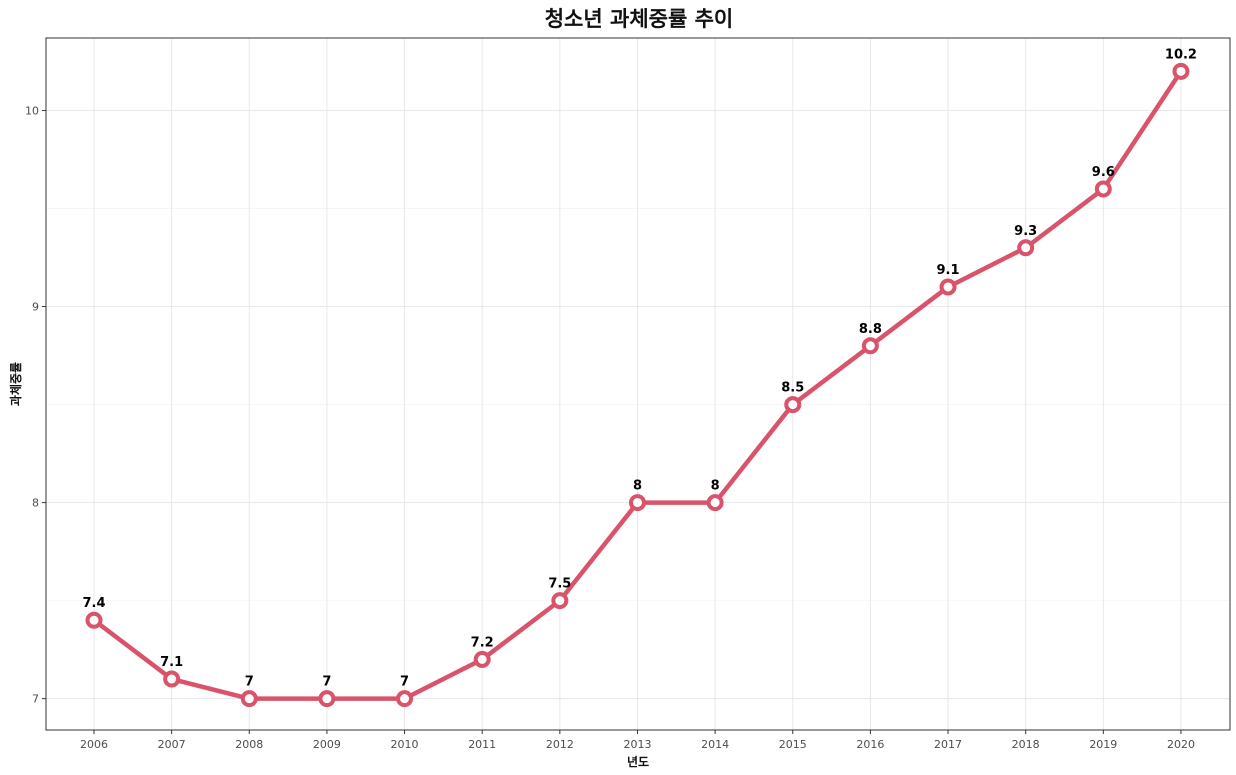  Describe the element at coordinates (171, 662) in the screenshot. I see `data-label: 7.1` at that location.